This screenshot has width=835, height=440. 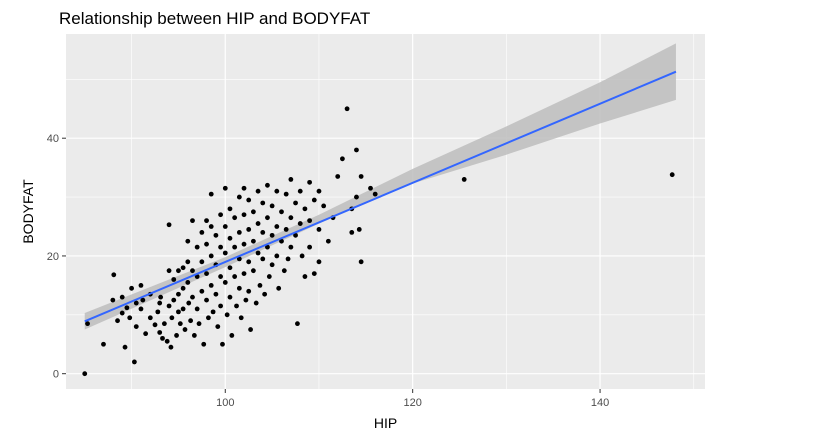 I want to click on x-tick-label: 120, so click(x=412, y=403).